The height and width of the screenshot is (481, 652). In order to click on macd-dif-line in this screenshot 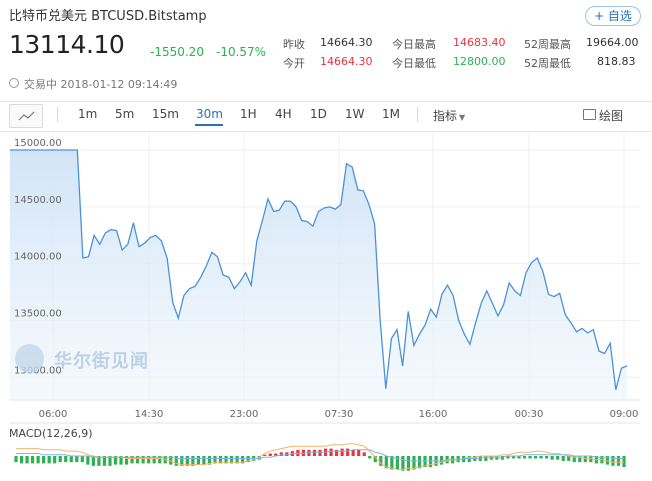, I will do `click(320, 456)`.